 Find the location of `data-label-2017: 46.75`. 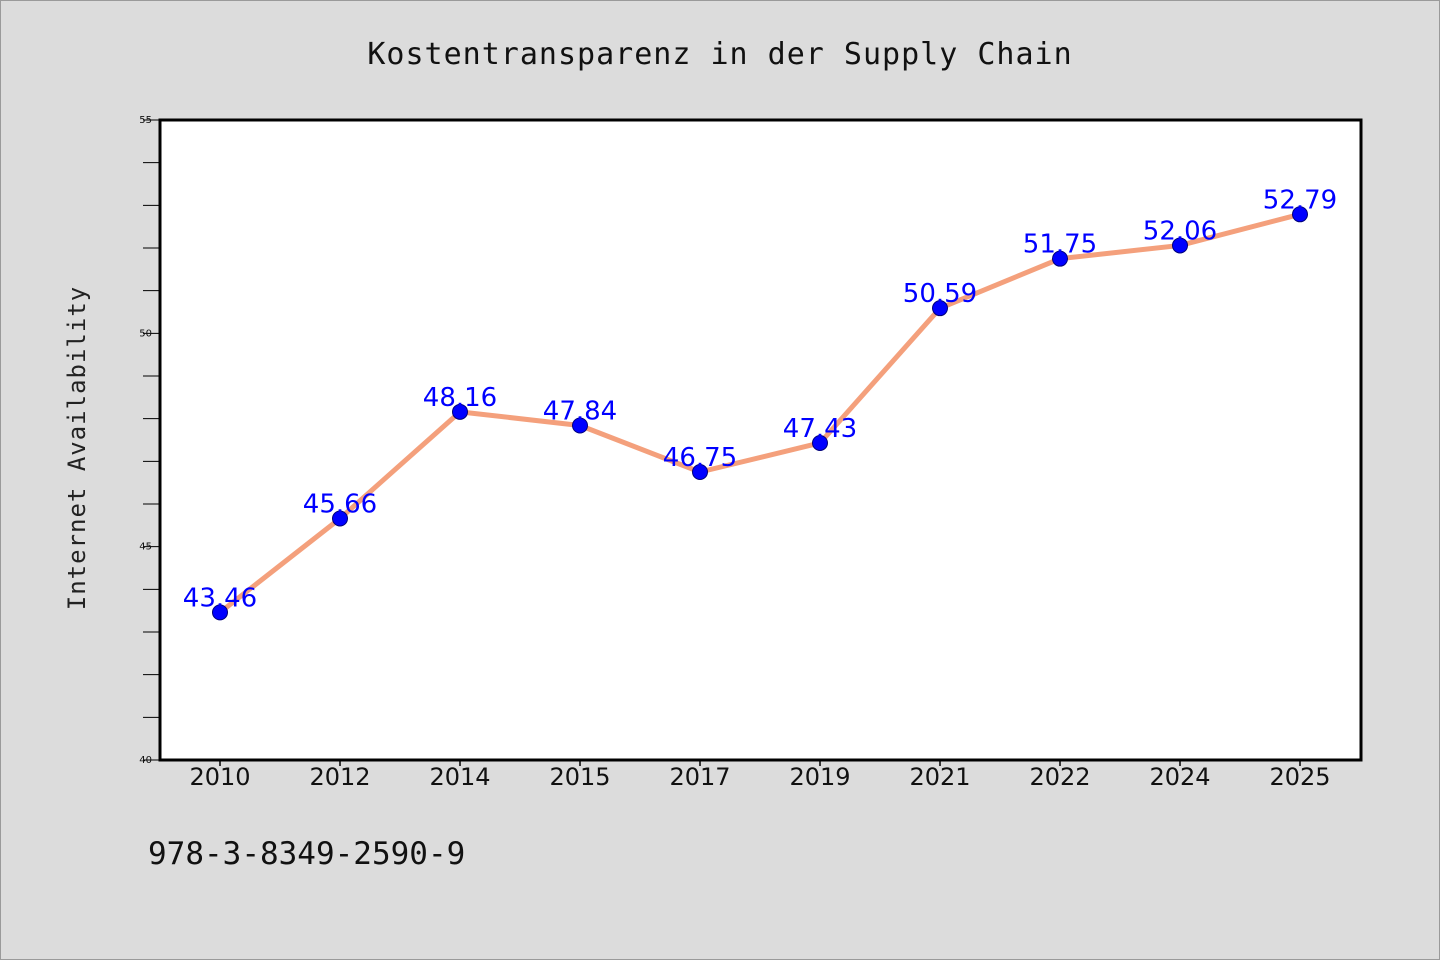

data-label-2017: 46.75 is located at coordinates (700, 458).